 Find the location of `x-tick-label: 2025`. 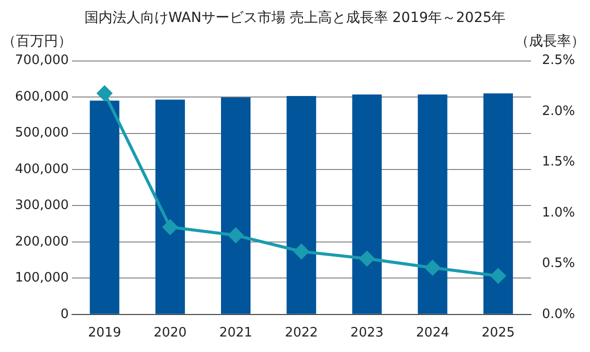

x-tick-label: 2025 is located at coordinates (498, 333).